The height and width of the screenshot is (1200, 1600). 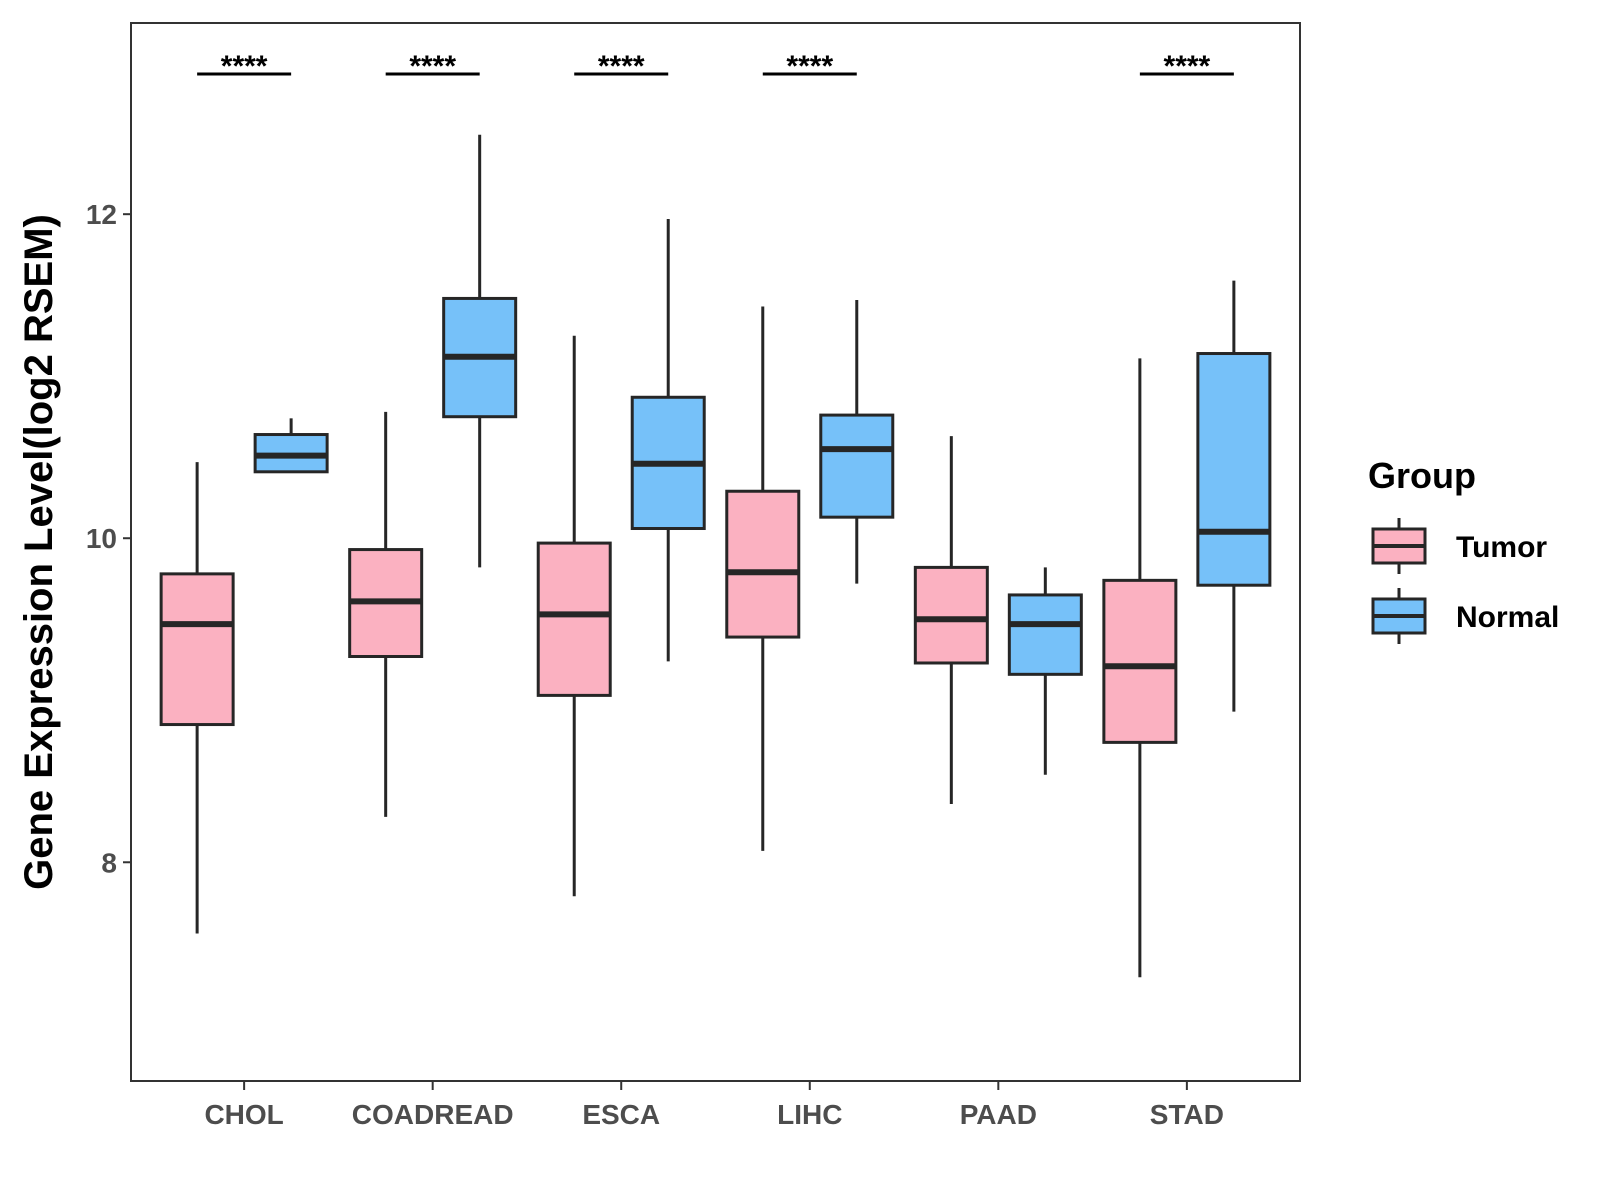 I want to click on significance-chol: ****, so click(x=244, y=66).